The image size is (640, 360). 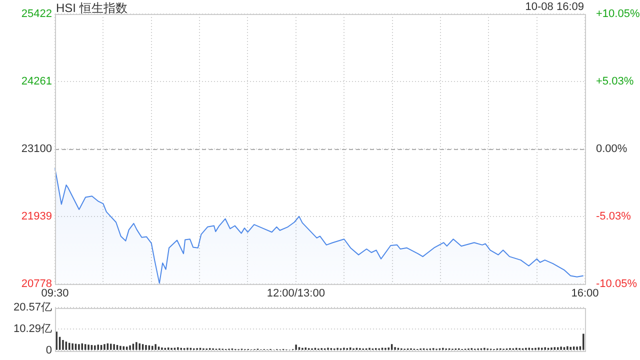 What do you see at coordinates (49, 350) in the screenshot?
I see `y-tick-label: 0` at bounding box center [49, 350].